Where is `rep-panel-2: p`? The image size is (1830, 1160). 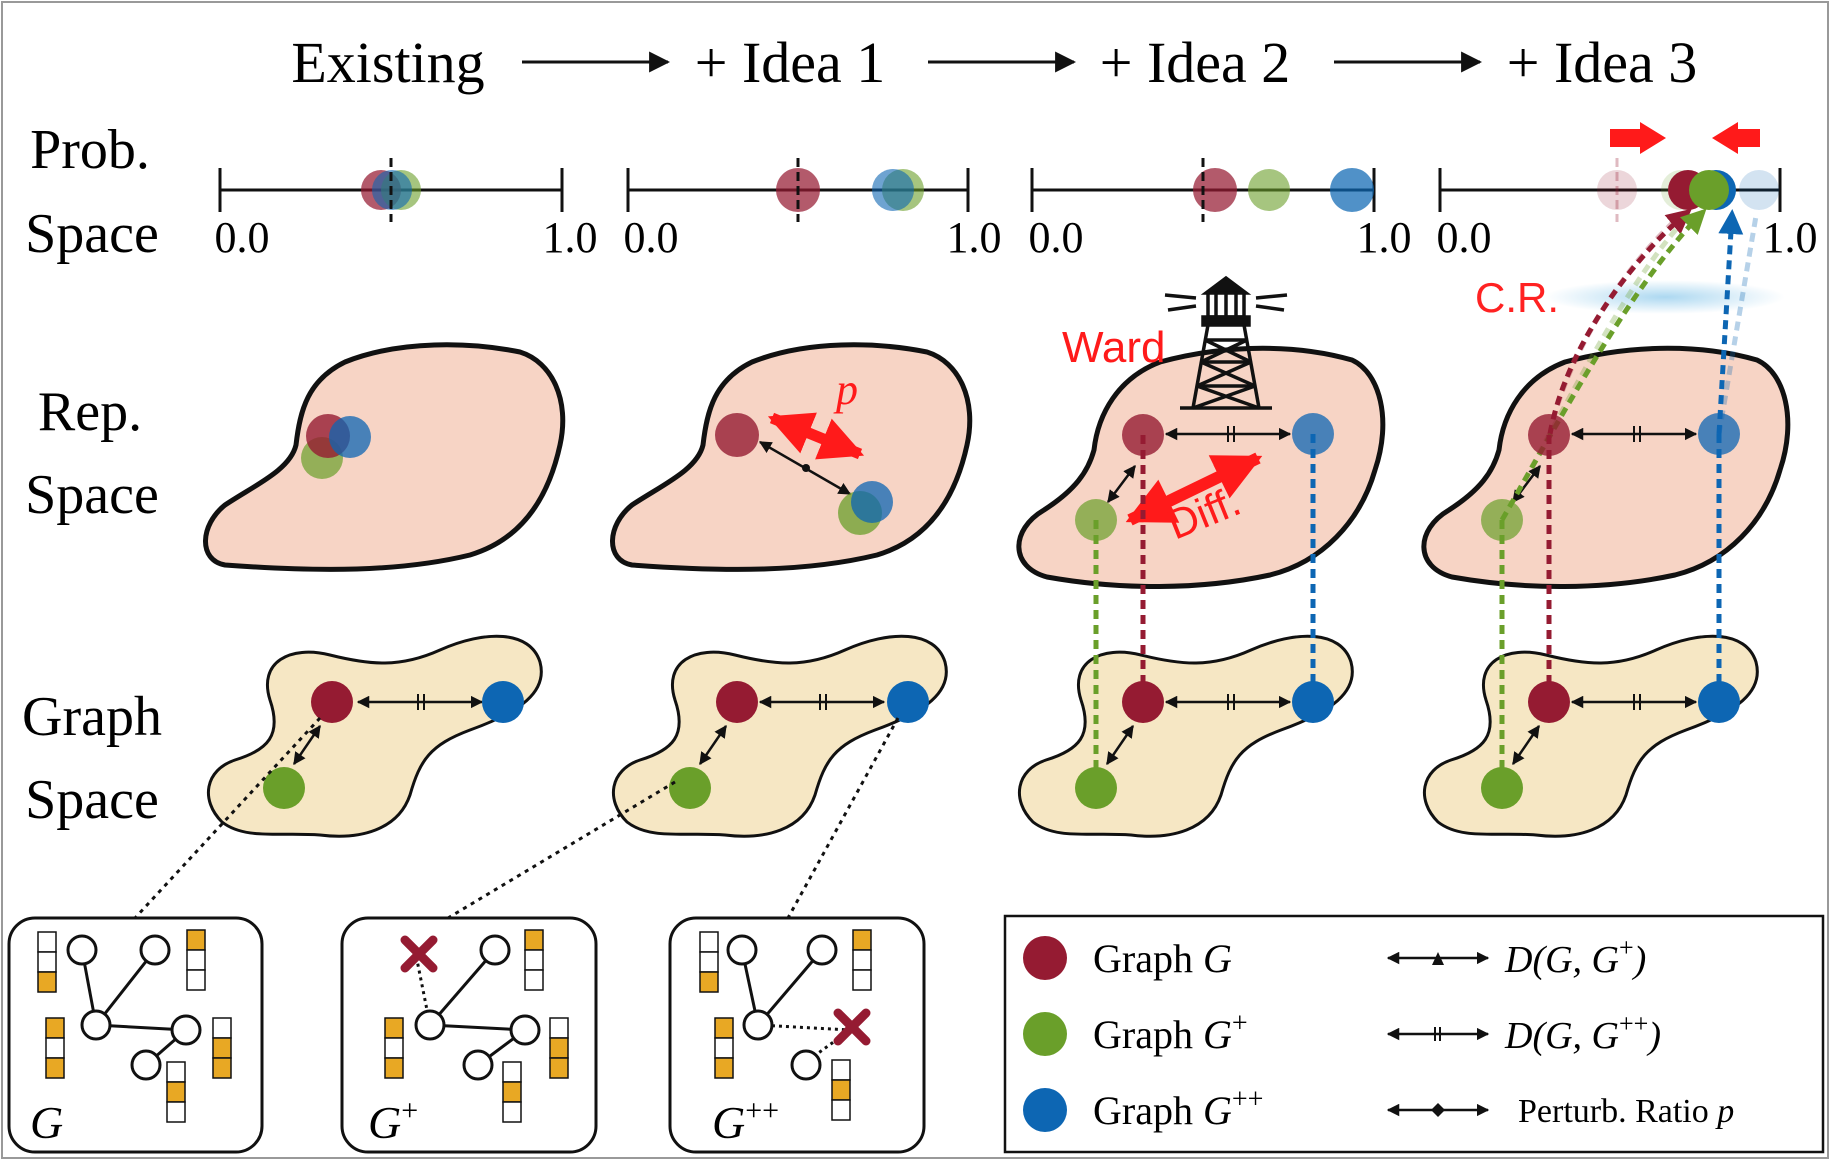 rep-panel-2: p is located at coordinates (791, 457).